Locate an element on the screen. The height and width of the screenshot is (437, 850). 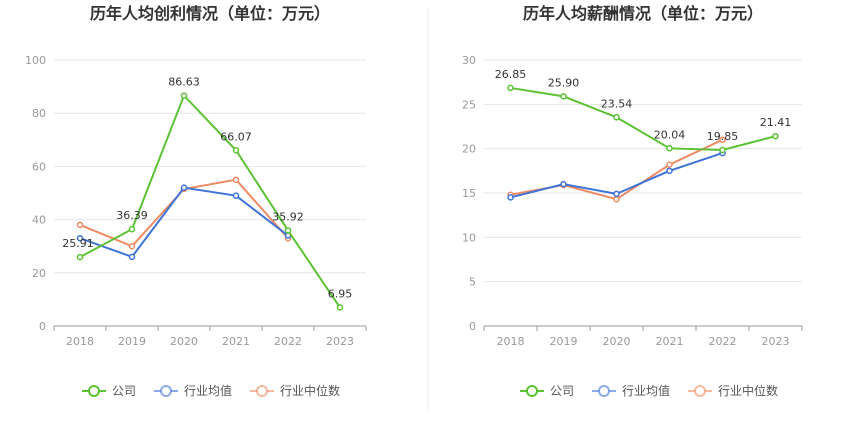
data-label: 66.07 is located at coordinates (236, 136).